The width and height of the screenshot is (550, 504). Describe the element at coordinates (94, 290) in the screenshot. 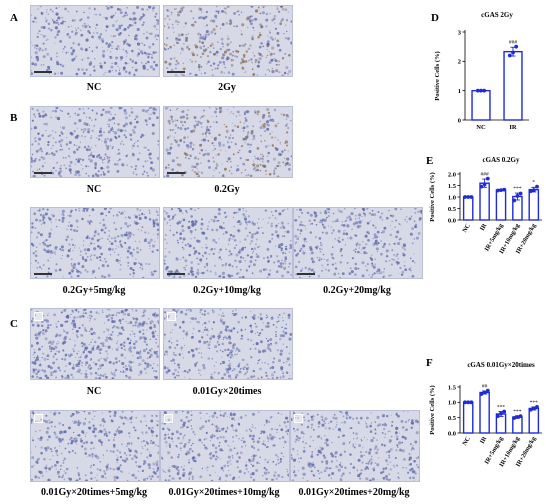

I see `caption-b-5mg: 0.2Gy+5mg/kg` at that location.